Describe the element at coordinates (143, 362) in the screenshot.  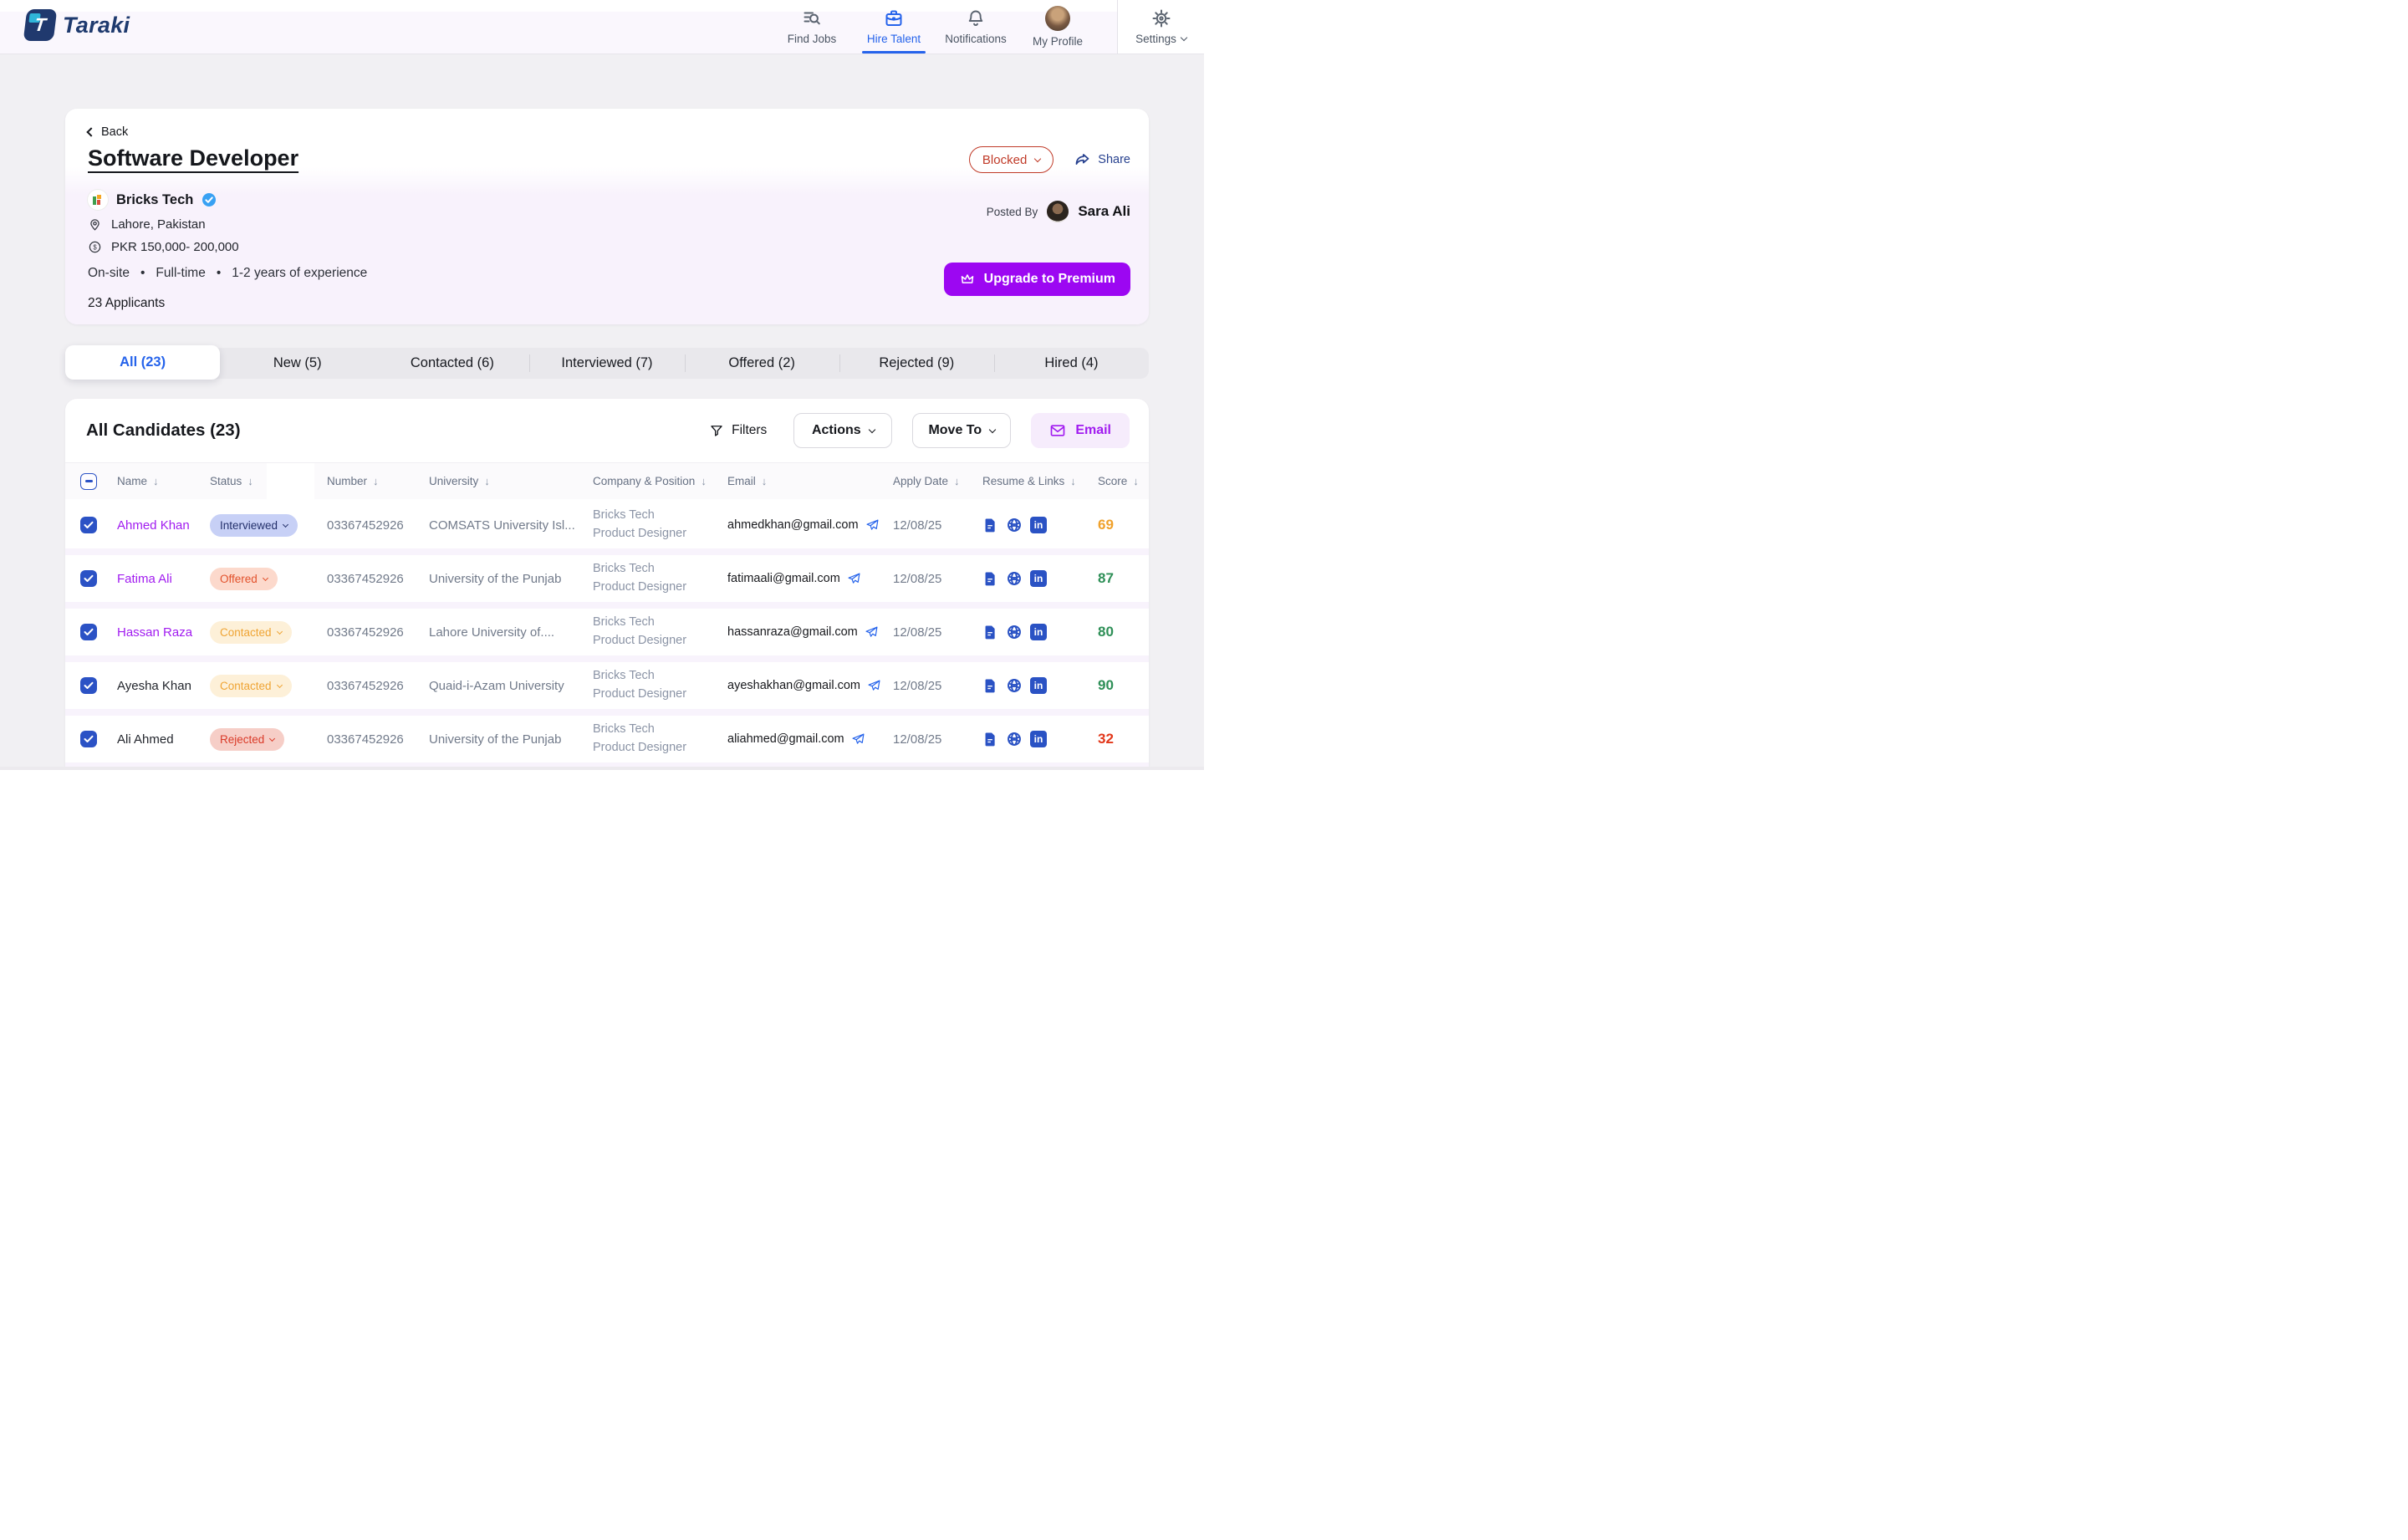
I see `tab-all: All (23)` at that location.